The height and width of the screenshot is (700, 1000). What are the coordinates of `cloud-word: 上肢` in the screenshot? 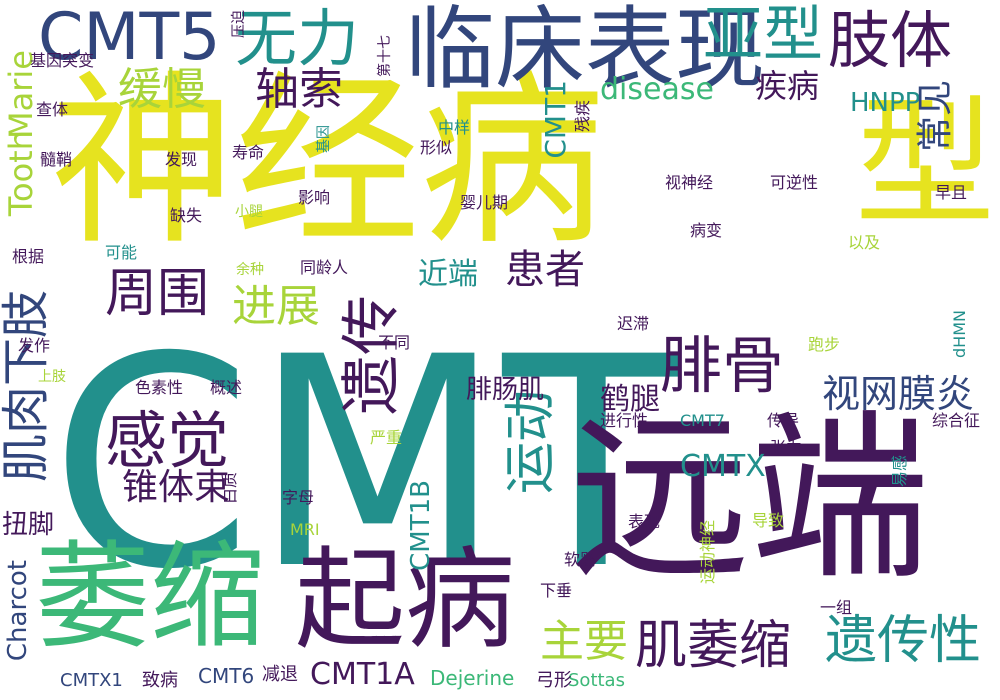 It's located at (52, 377).